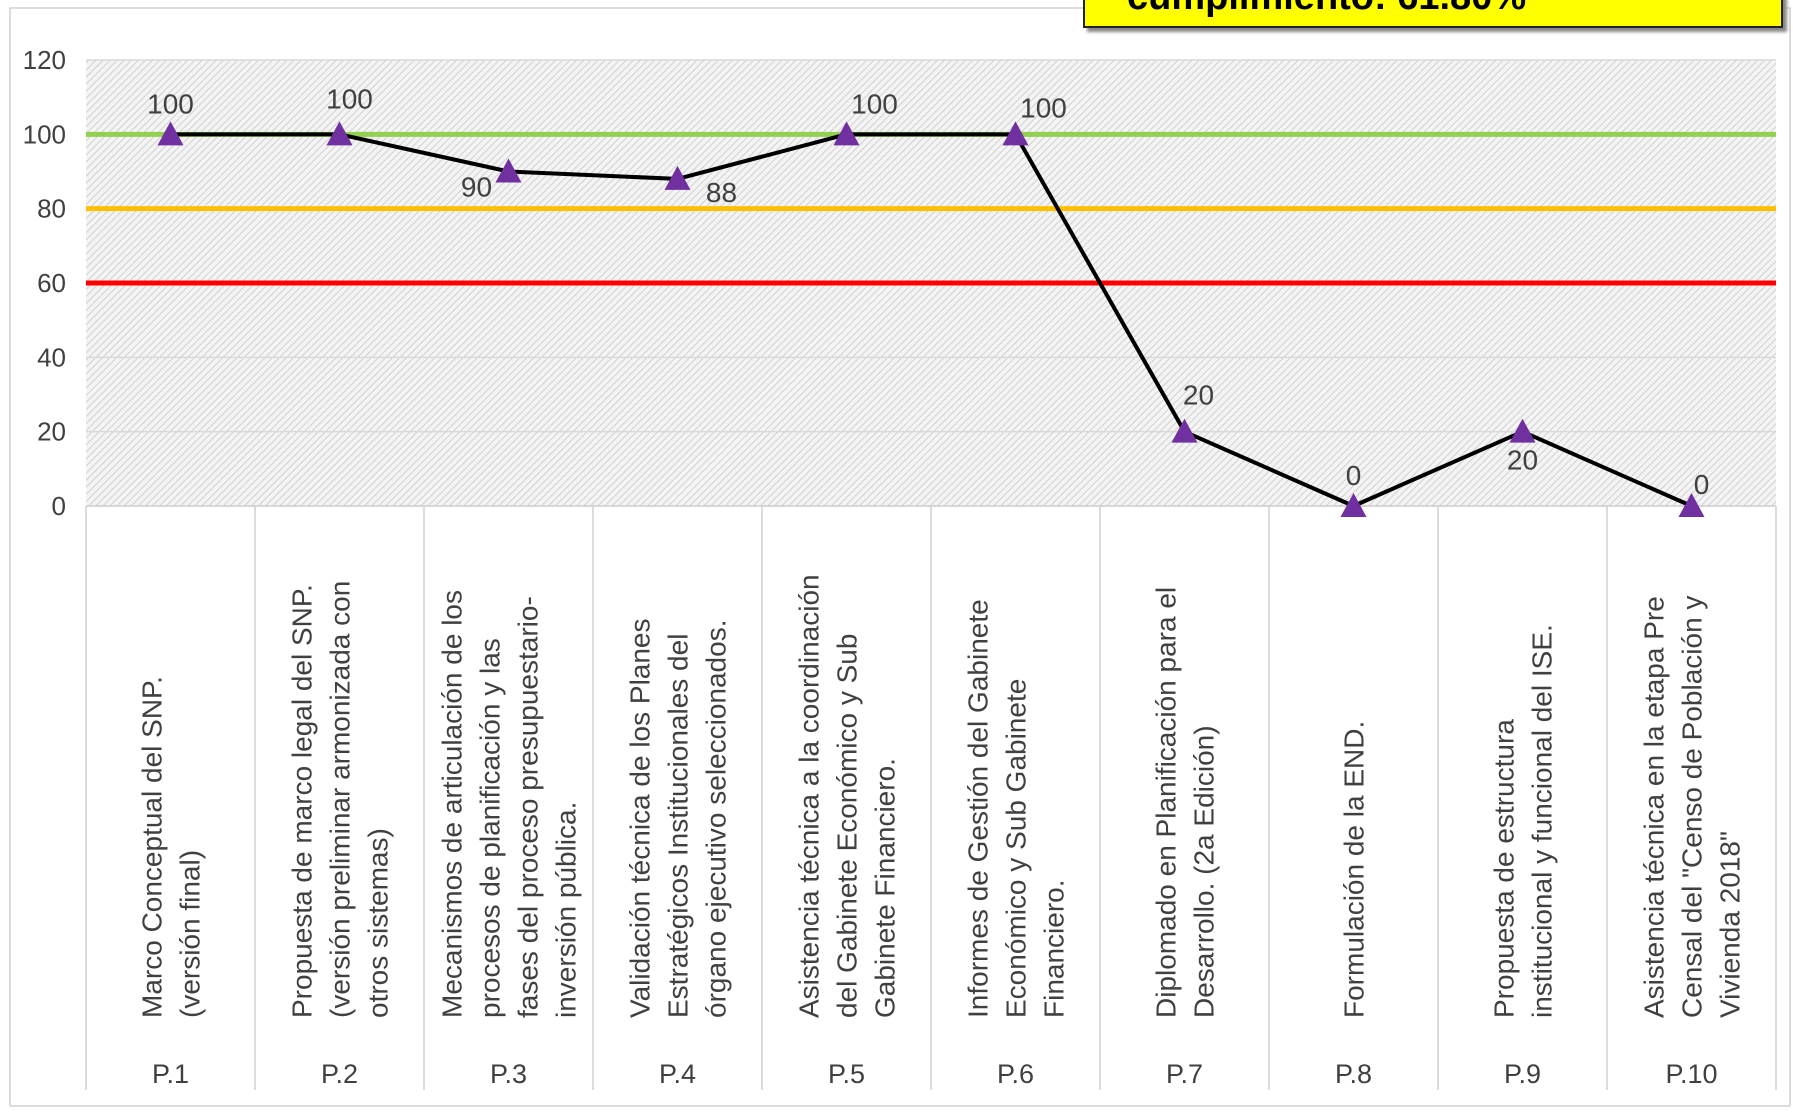  What do you see at coordinates (846, 1074) in the screenshot?
I see `category-label: P.5` at bounding box center [846, 1074].